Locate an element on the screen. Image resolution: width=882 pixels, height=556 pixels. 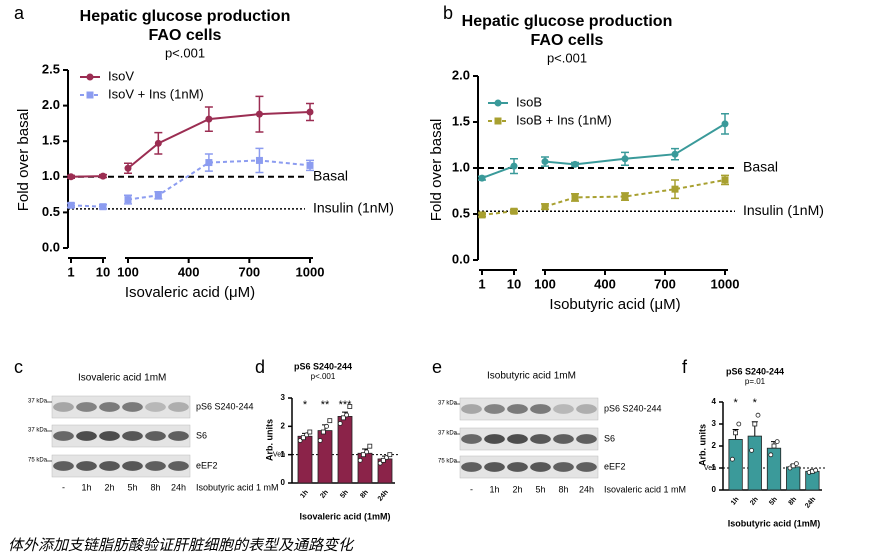
reference-label: Veh is located at coordinates (279, 455).